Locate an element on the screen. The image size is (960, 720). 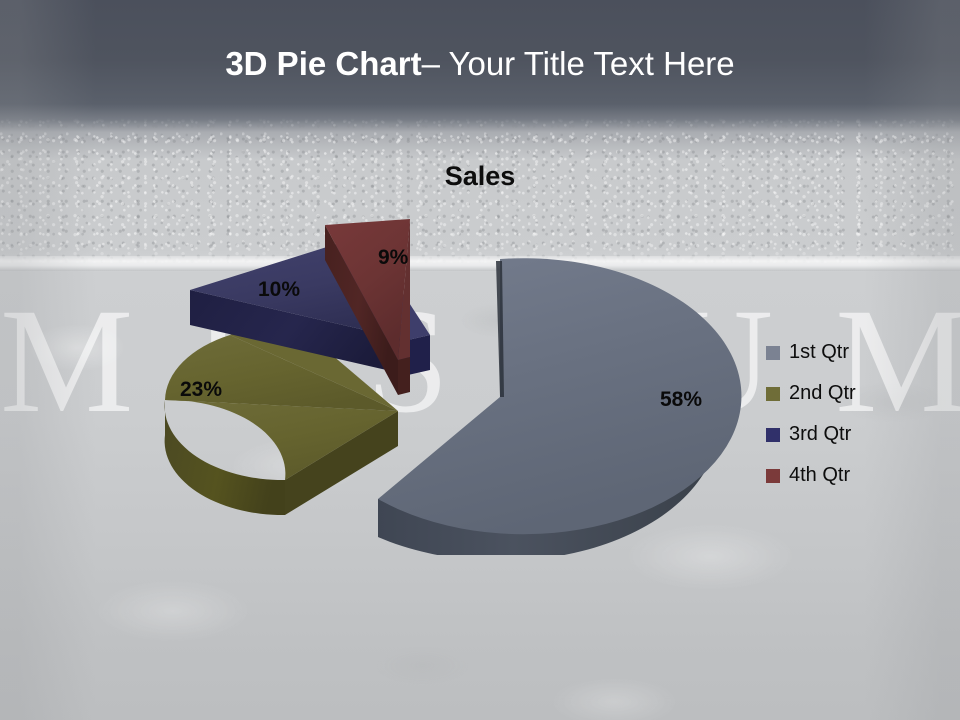
legend-item-3rd-qtr: 3rd Qtr is located at coordinates (841, 434).